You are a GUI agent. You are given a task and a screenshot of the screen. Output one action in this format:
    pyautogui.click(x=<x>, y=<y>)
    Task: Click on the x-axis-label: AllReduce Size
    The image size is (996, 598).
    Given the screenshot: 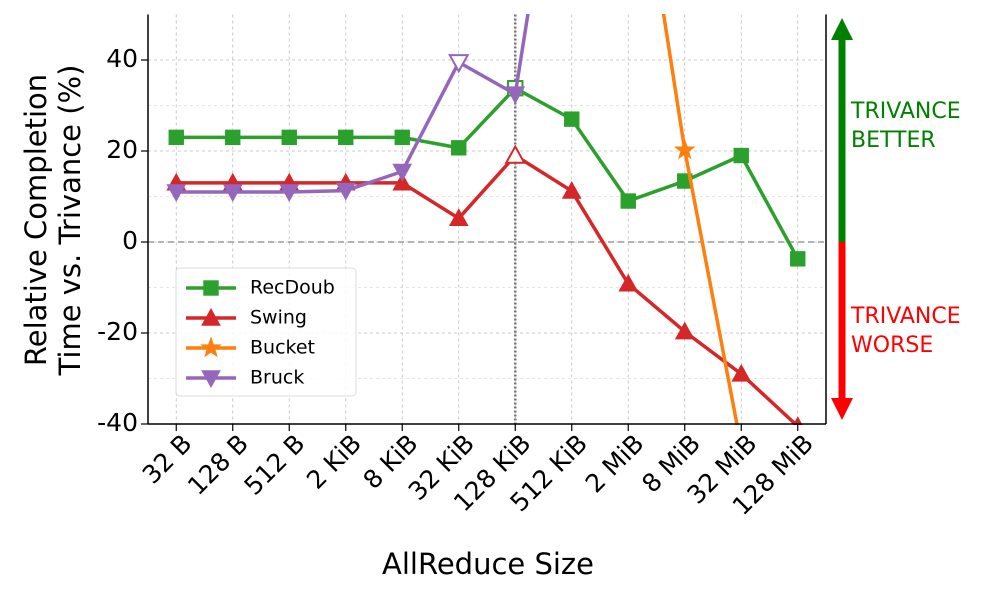 What is the action you would take?
    pyautogui.click(x=488, y=564)
    